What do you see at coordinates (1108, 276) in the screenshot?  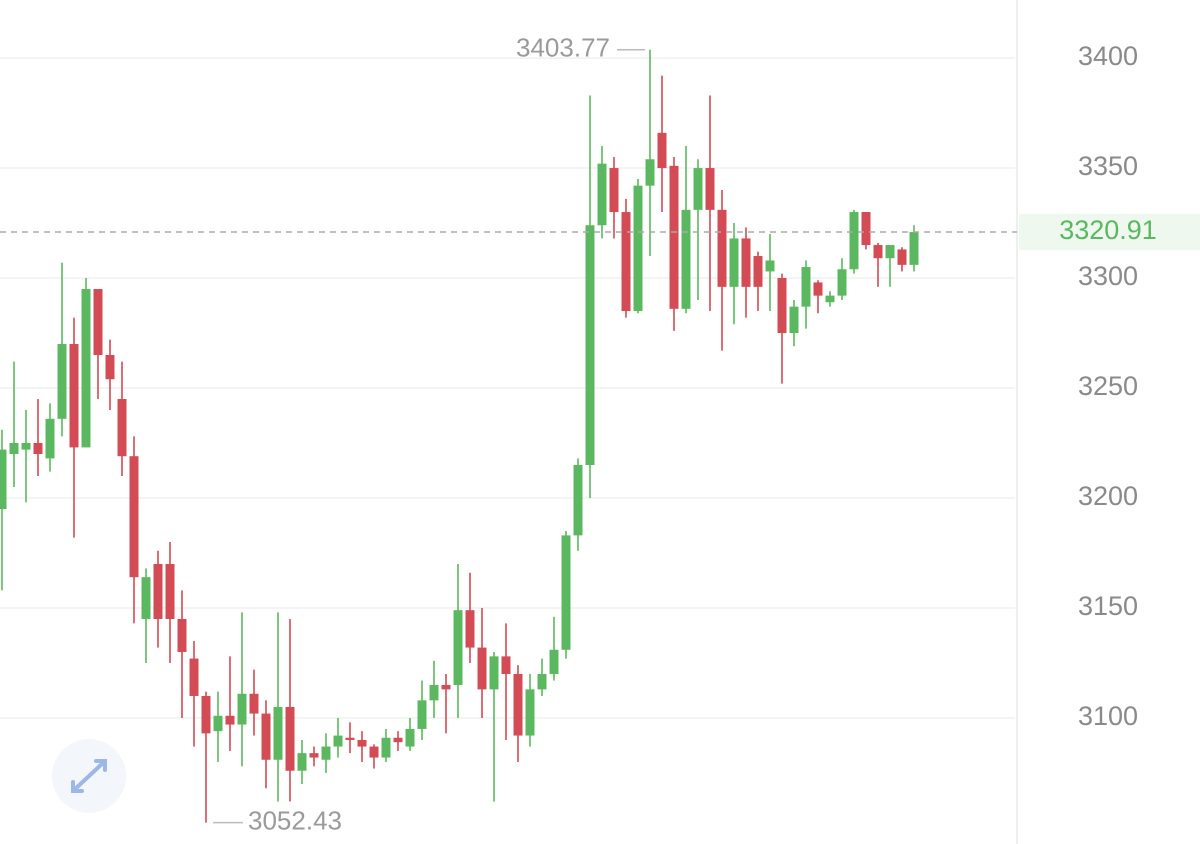 I see `y-tick-label: 3300` at bounding box center [1108, 276].